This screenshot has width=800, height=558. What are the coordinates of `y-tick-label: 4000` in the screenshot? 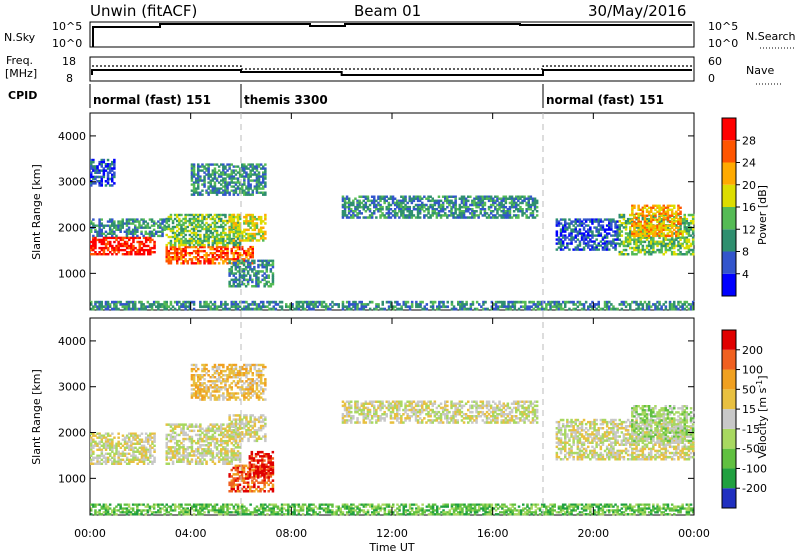 It's located at (72, 136).